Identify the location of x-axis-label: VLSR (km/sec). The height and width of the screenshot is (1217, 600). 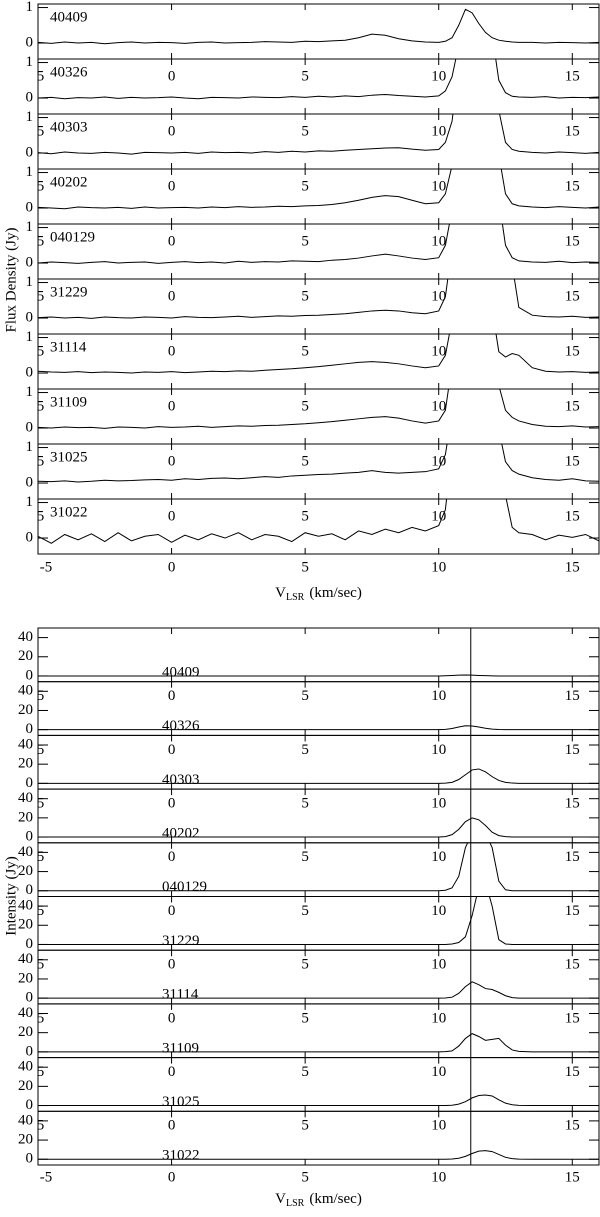
(318, 594).